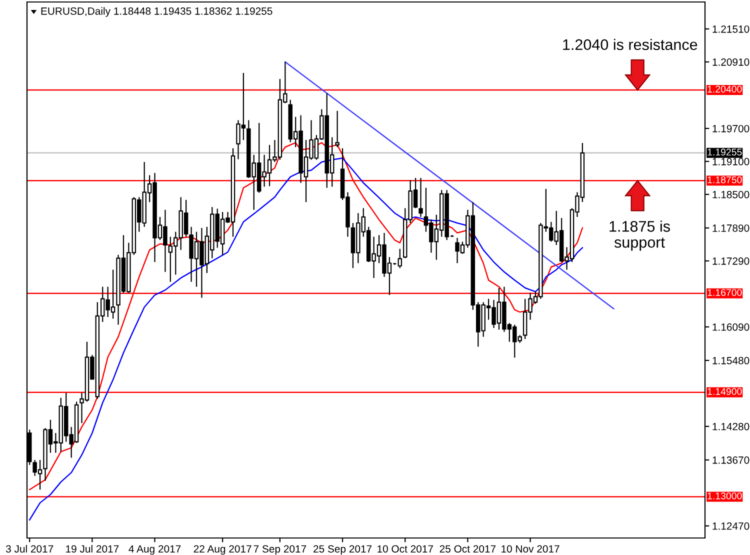  I want to click on y-tick-label: 1.12470, so click(731, 526).